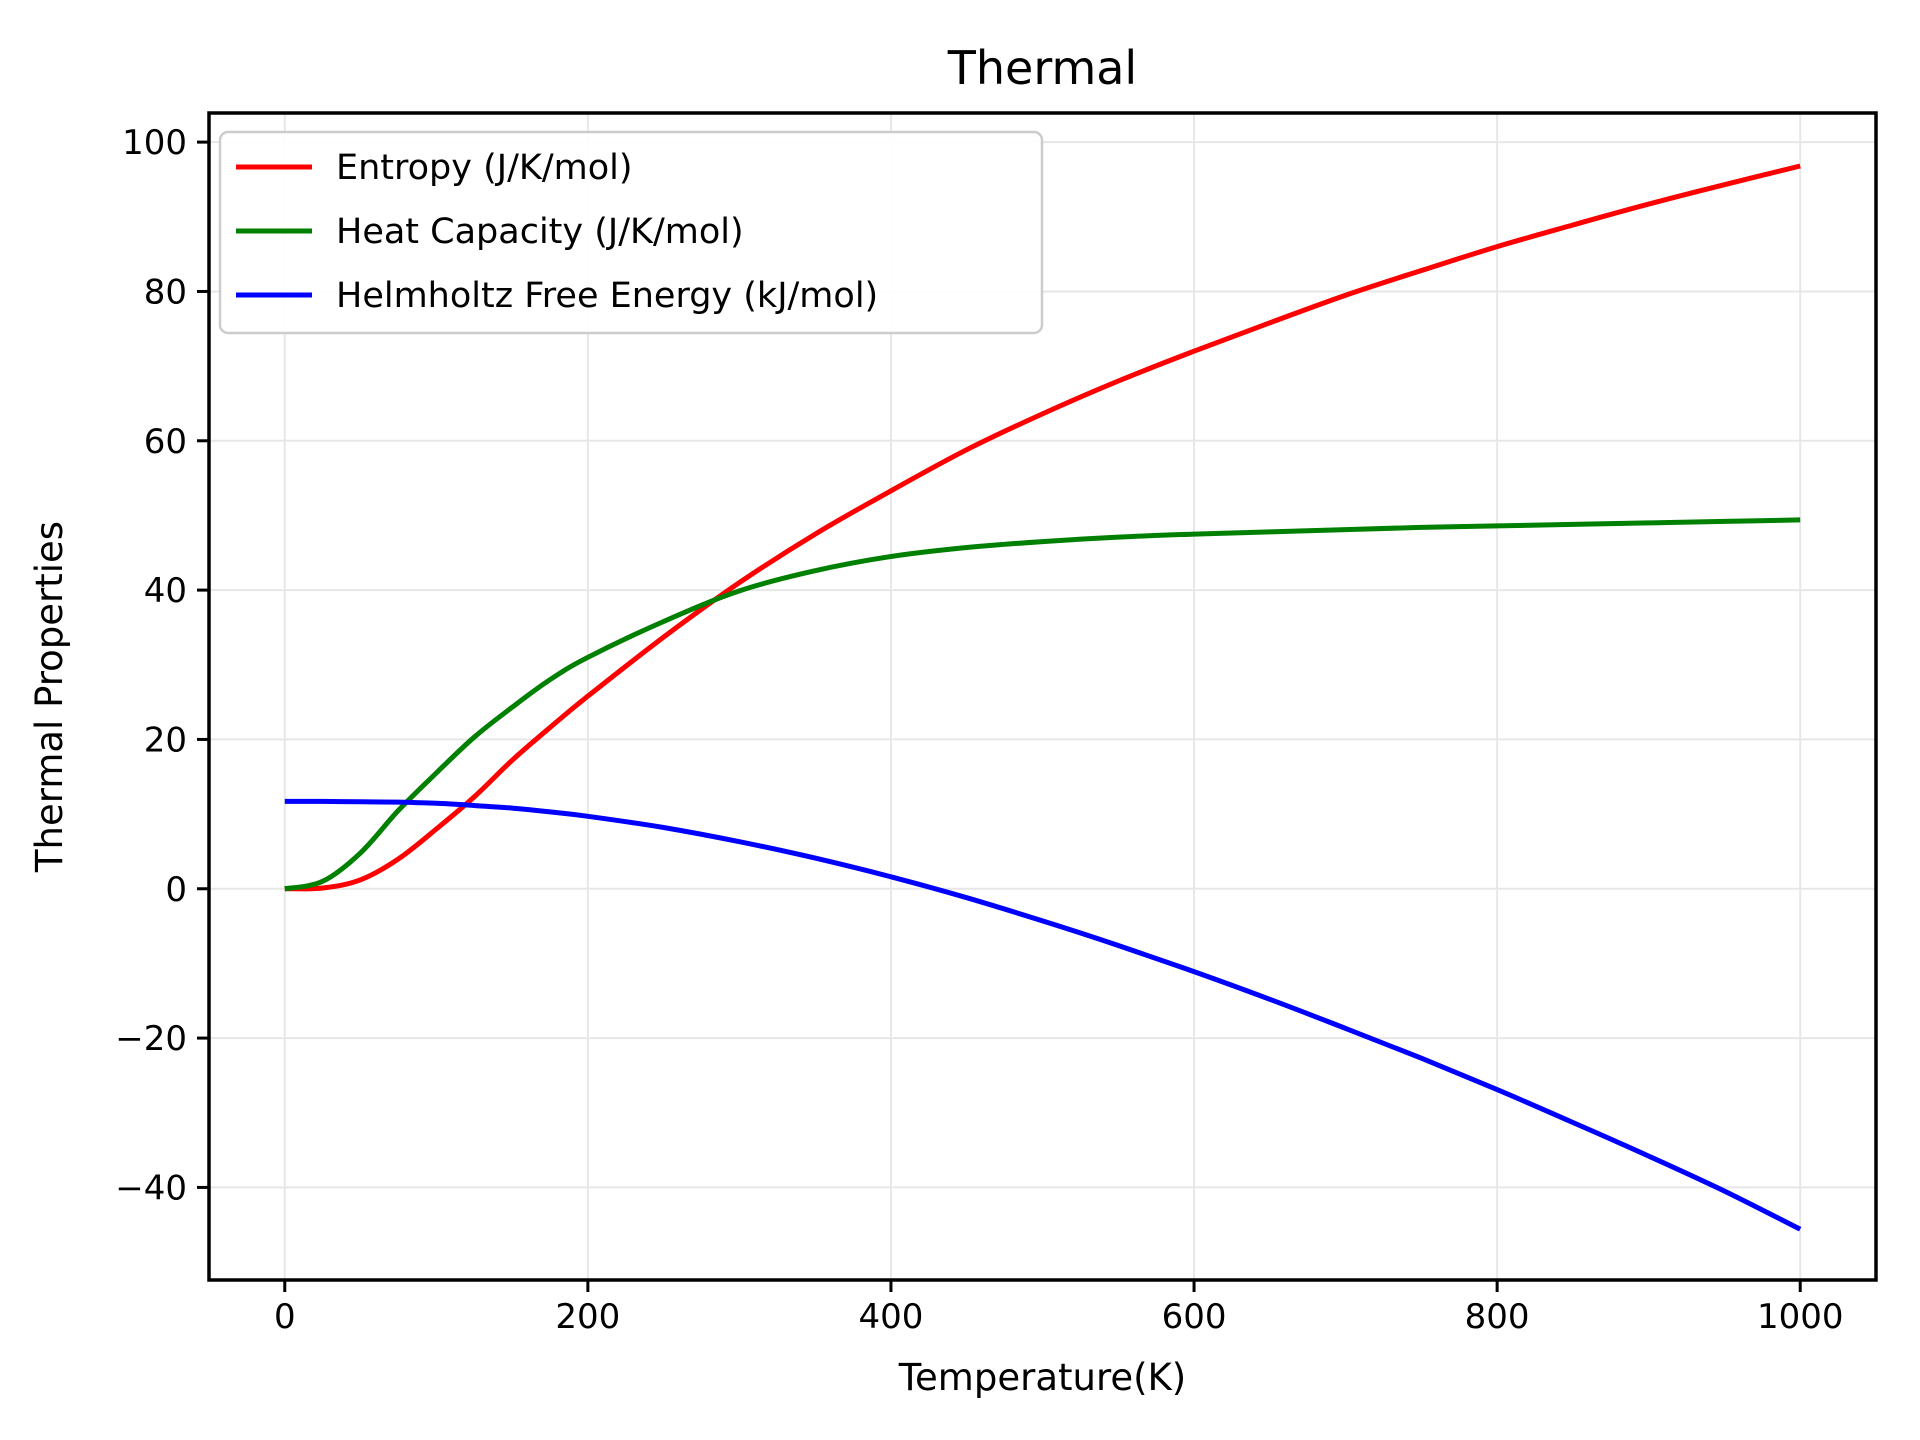  What do you see at coordinates (484, 168) in the screenshot?
I see `legend-label: Entropy (J/K/mol)` at bounding box center [484, 168].